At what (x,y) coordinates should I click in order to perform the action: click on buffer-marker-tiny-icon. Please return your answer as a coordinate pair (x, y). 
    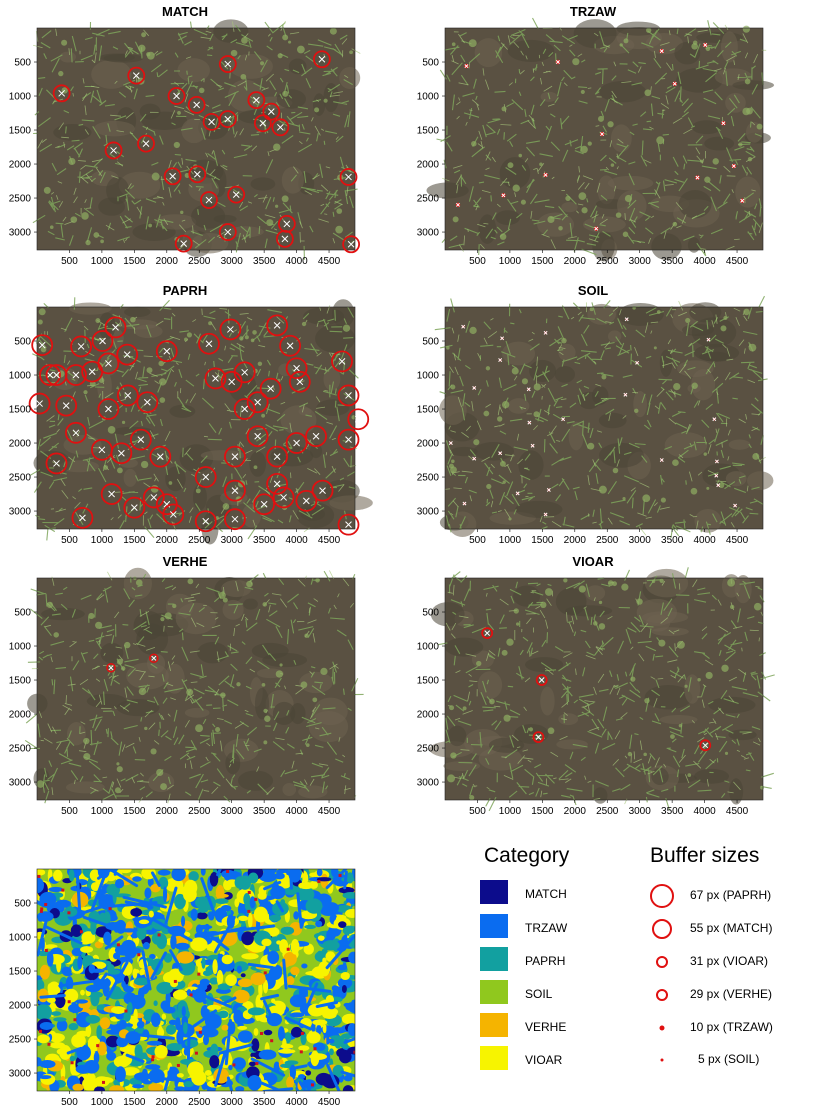
    Looking at the image, I should click on (662, 1060).